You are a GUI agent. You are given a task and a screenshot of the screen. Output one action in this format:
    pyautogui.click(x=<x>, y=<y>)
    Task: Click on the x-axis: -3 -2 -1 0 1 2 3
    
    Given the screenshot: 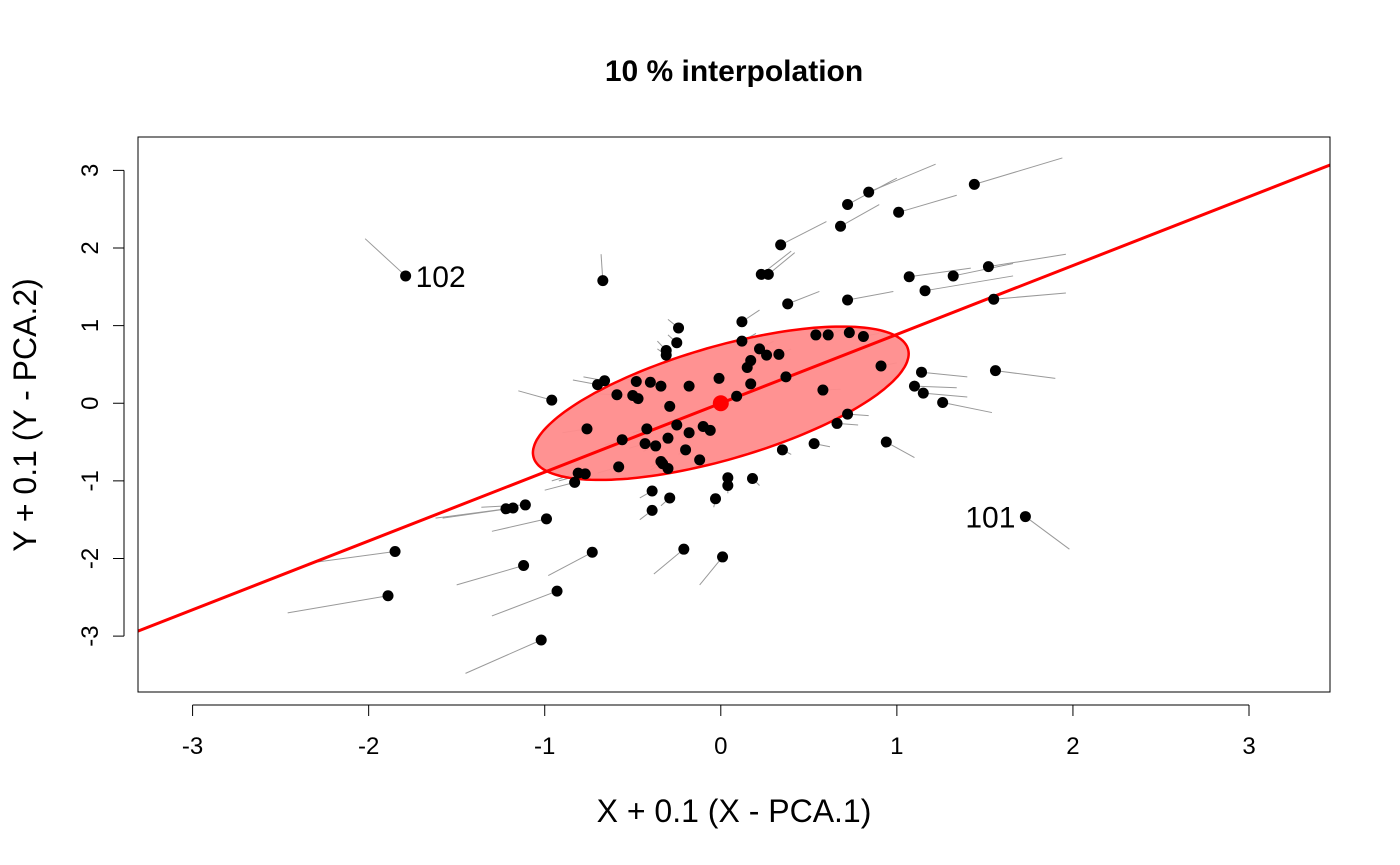 What is the action you would take?
    pyautogui.click(x=719, y=732)
    